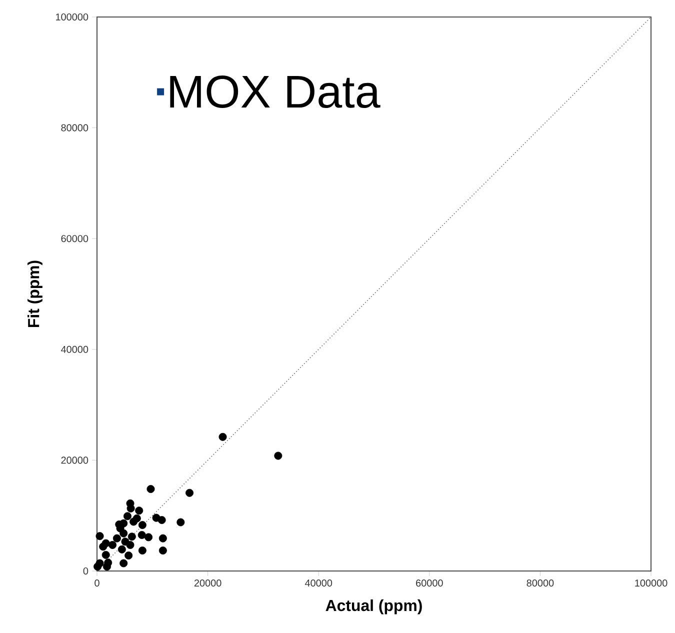 The height and width of the screenshot is (633, 675). I want to click on x-tick-label: 40000, so click(318, 583).